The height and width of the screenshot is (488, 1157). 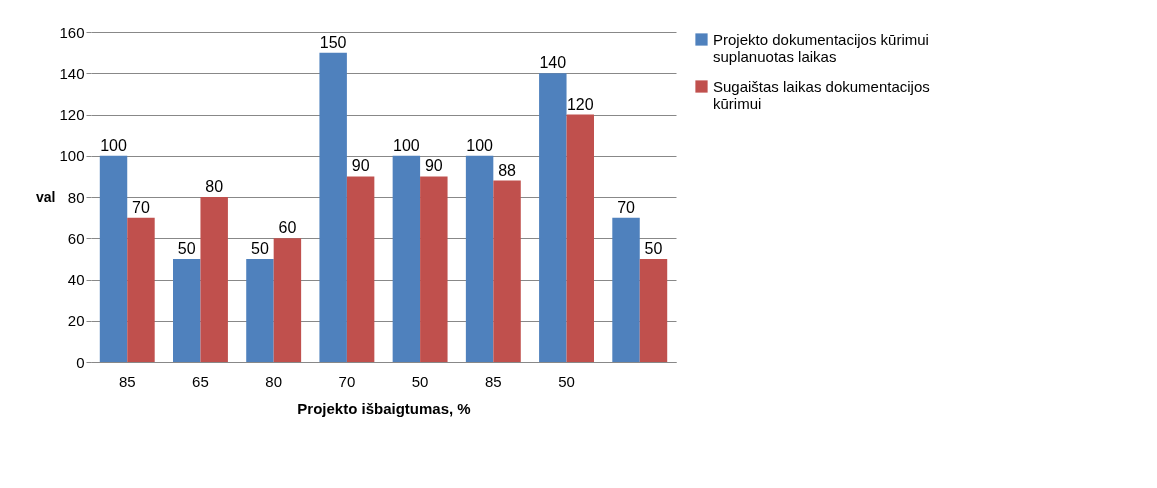 What do you see at coordinates (72, 114) in the screenshot?
I see `y-tick-label: 120` at bounding box center [72, 114].